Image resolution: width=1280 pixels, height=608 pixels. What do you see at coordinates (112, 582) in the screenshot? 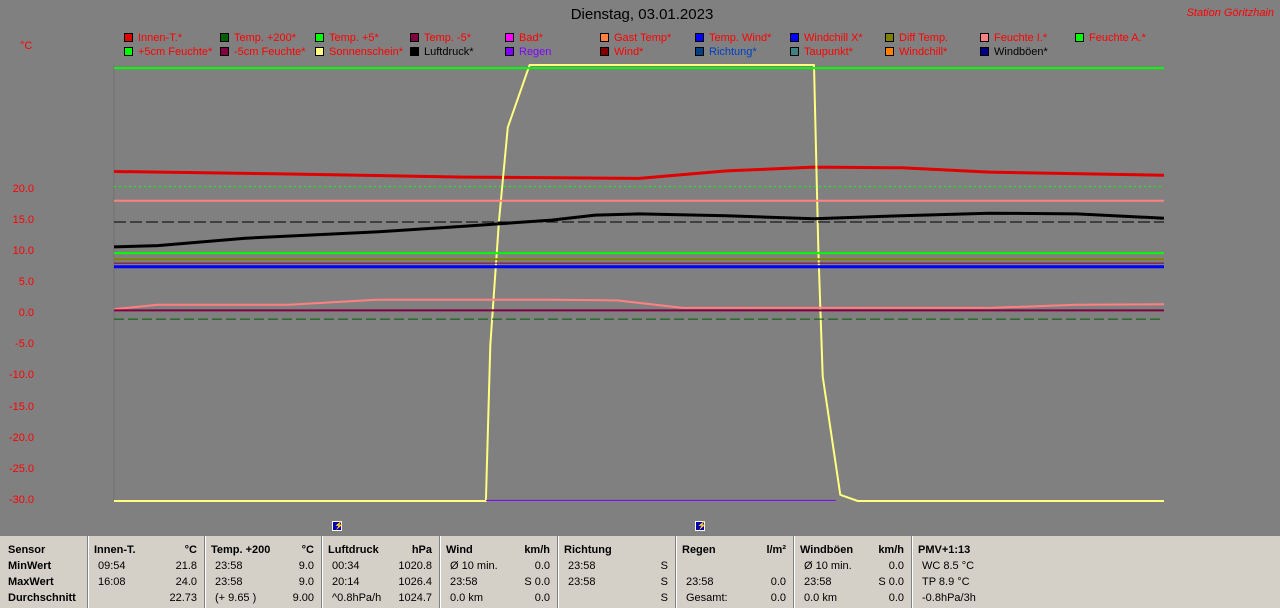
I see `stat-label: 16:08` at bounding box center [112, 582].